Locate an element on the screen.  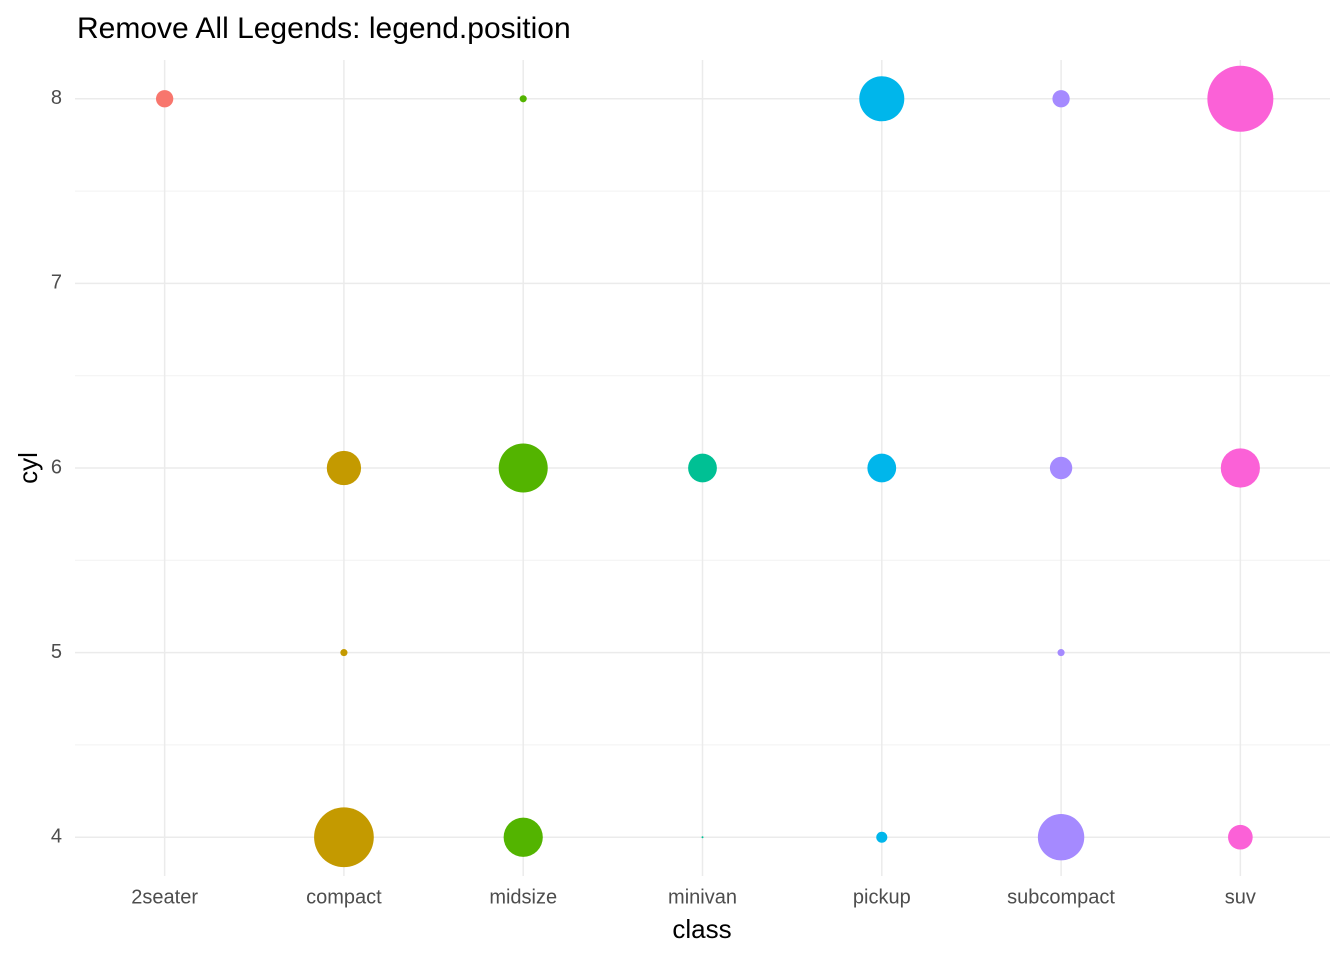
y-tick-label: 4 is located at coordinates (56, 837).